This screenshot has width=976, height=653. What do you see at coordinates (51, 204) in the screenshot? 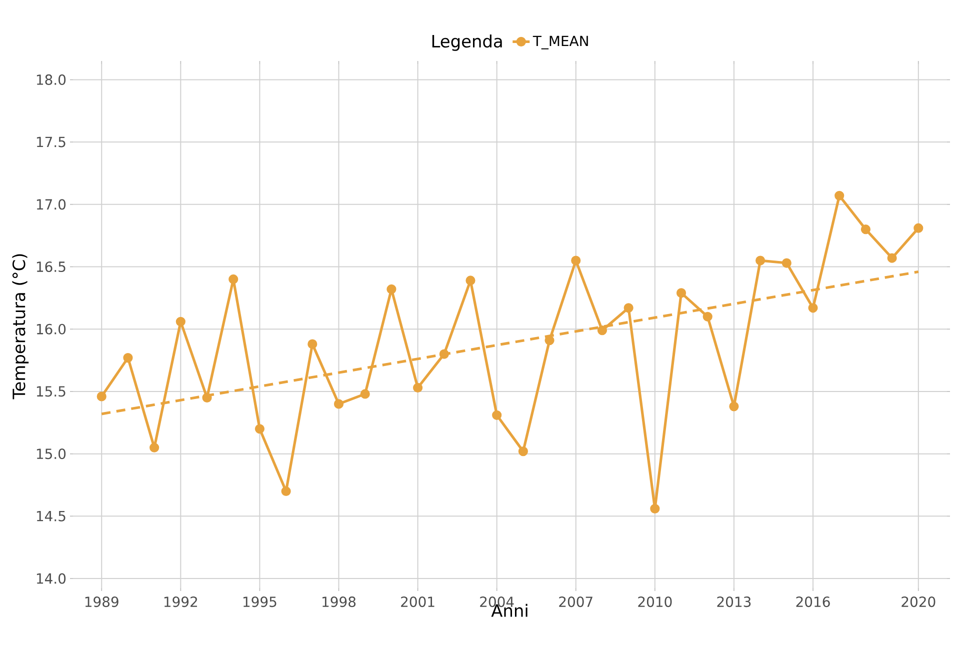
I see `y-tick-label: 17.0` at bounding box center [51, 204].